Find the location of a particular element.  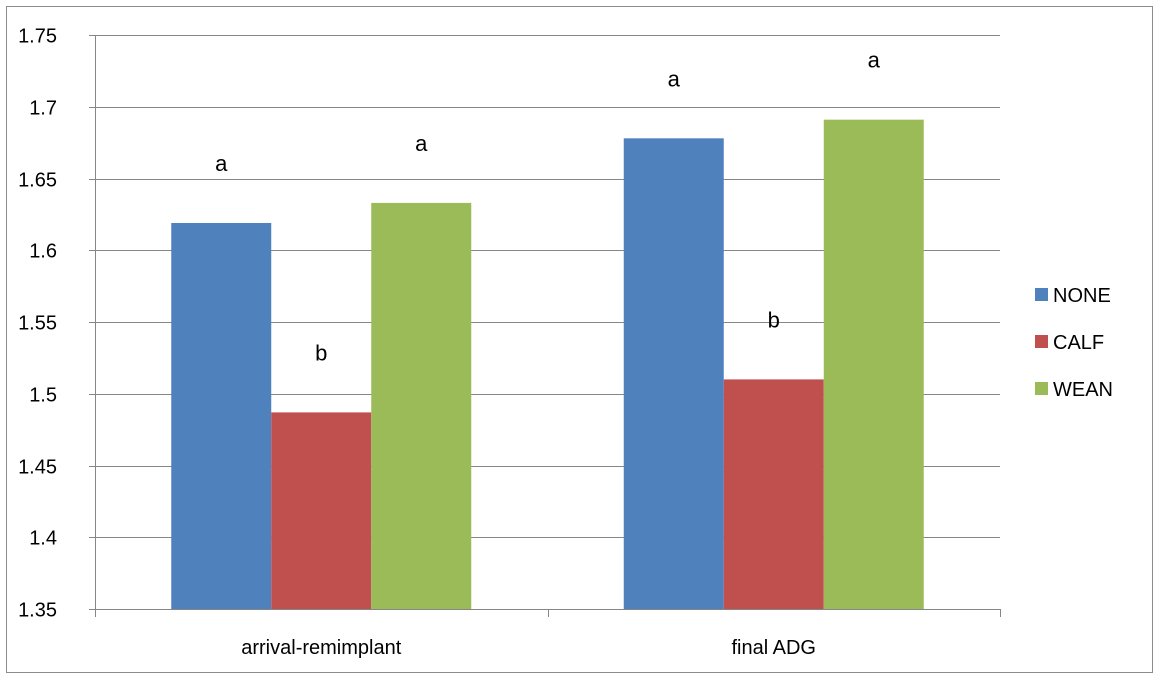

legend-swatch-none is located at coordinates (1041, 294).